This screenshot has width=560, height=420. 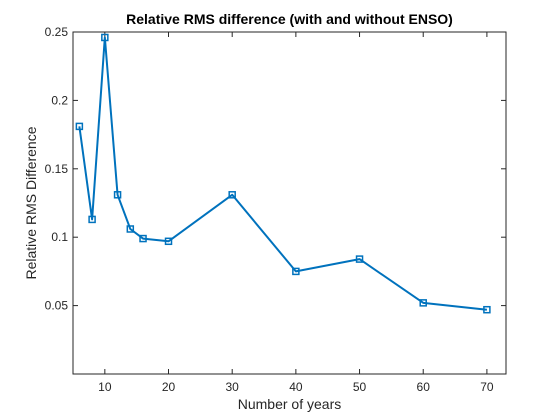 What do you see at coordinates (31, 202) in the screenshot?
I see `y-axis-label: Relative RMS Difference` at bounding box center [31, 202].